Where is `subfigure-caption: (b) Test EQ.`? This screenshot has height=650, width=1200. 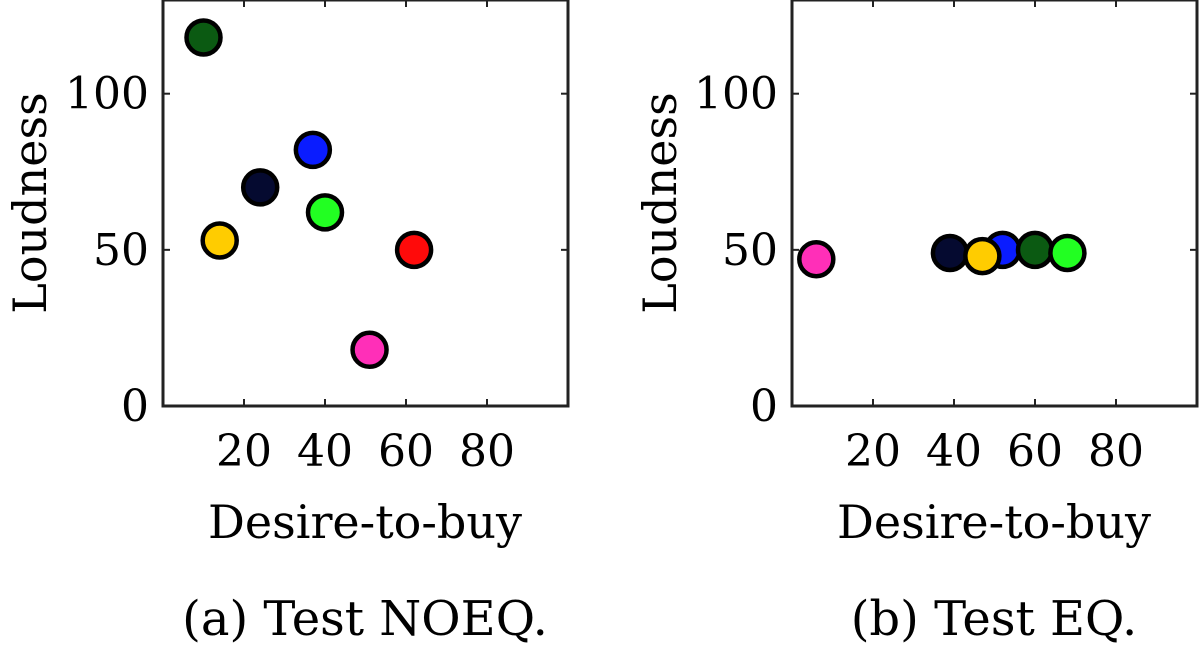
subfigure-caption: (b) Test EQ. is located at coordinates (994, 619).